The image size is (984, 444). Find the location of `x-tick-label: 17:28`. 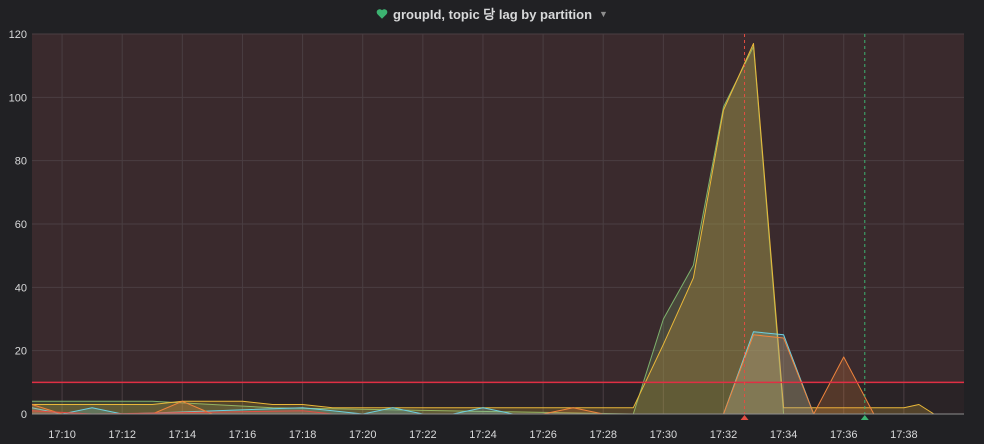

x-tick-label: 17:28 is located at coordinates (603, 435).